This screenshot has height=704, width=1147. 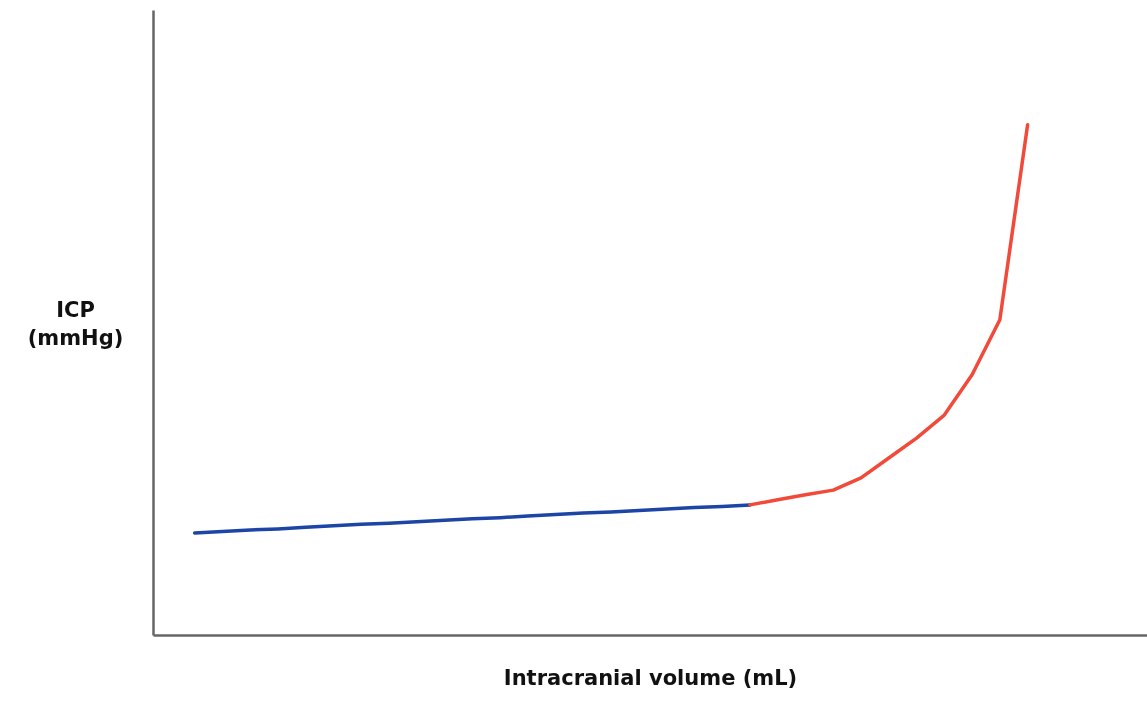 What do you see at coordinates (650, 677) in the screenshot?
I see `x-axis-title: Intracranial volume (mL)` at bounding box center [650, 677].